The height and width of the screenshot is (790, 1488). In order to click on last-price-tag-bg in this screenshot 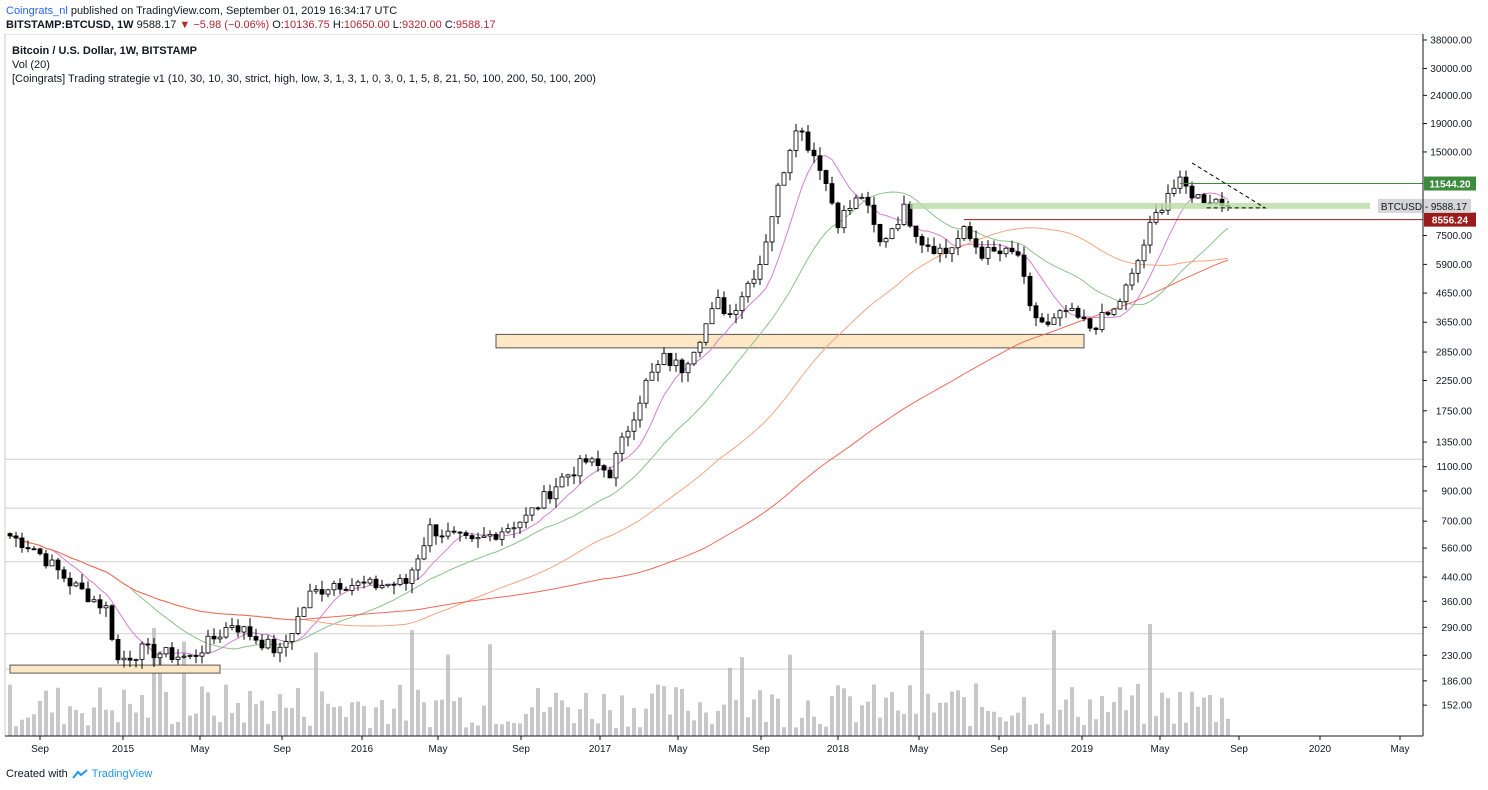, I will do `click(1424, 205)`.